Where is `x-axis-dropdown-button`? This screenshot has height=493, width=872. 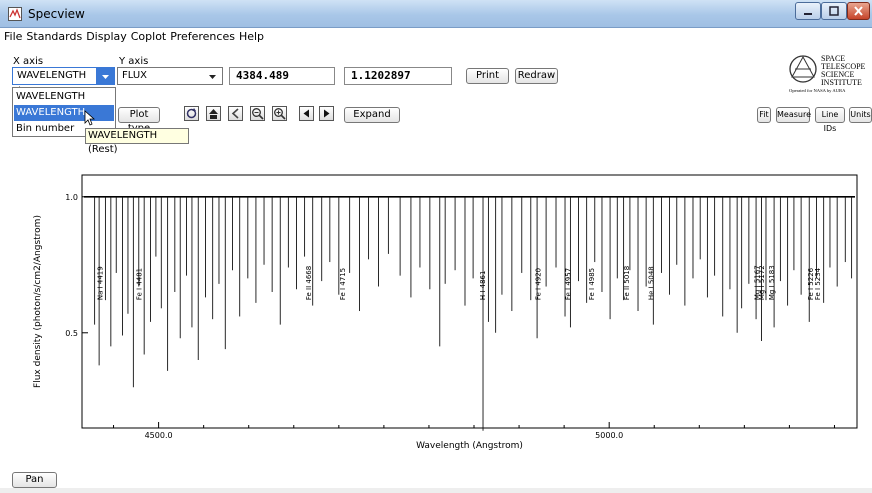
x-axis-dropdown-button is located at coordinates (105, 76).